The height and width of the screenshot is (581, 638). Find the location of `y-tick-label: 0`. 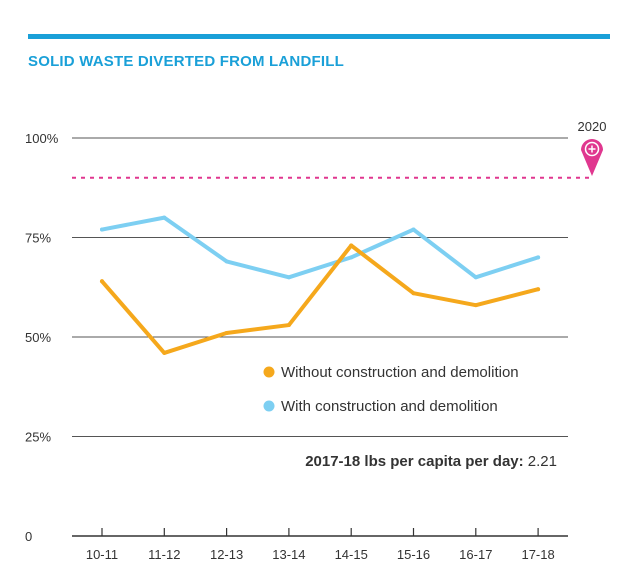

y-tick-label: 0 is located at coordinates (28, 536).